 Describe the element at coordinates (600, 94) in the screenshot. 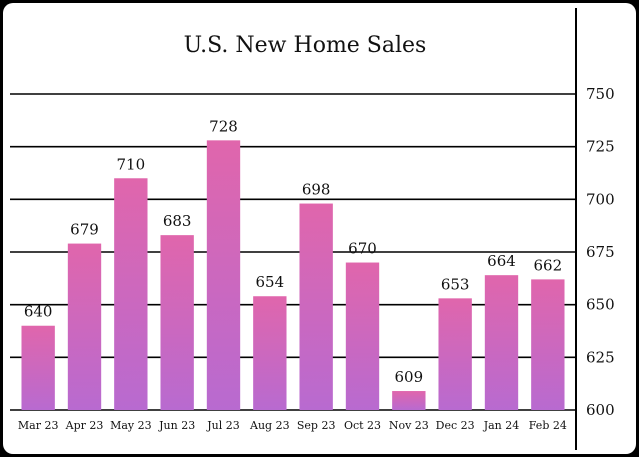

I see `y-tick-label: 750` at that location.